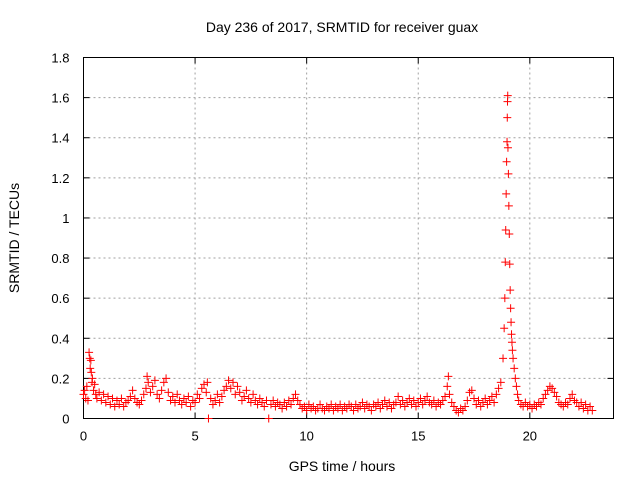 This screenshot has height=480, width=640. Describe the element at coordinates (60, 138) in the screenshot. I see `y-tick-label: 1.4` at that location.